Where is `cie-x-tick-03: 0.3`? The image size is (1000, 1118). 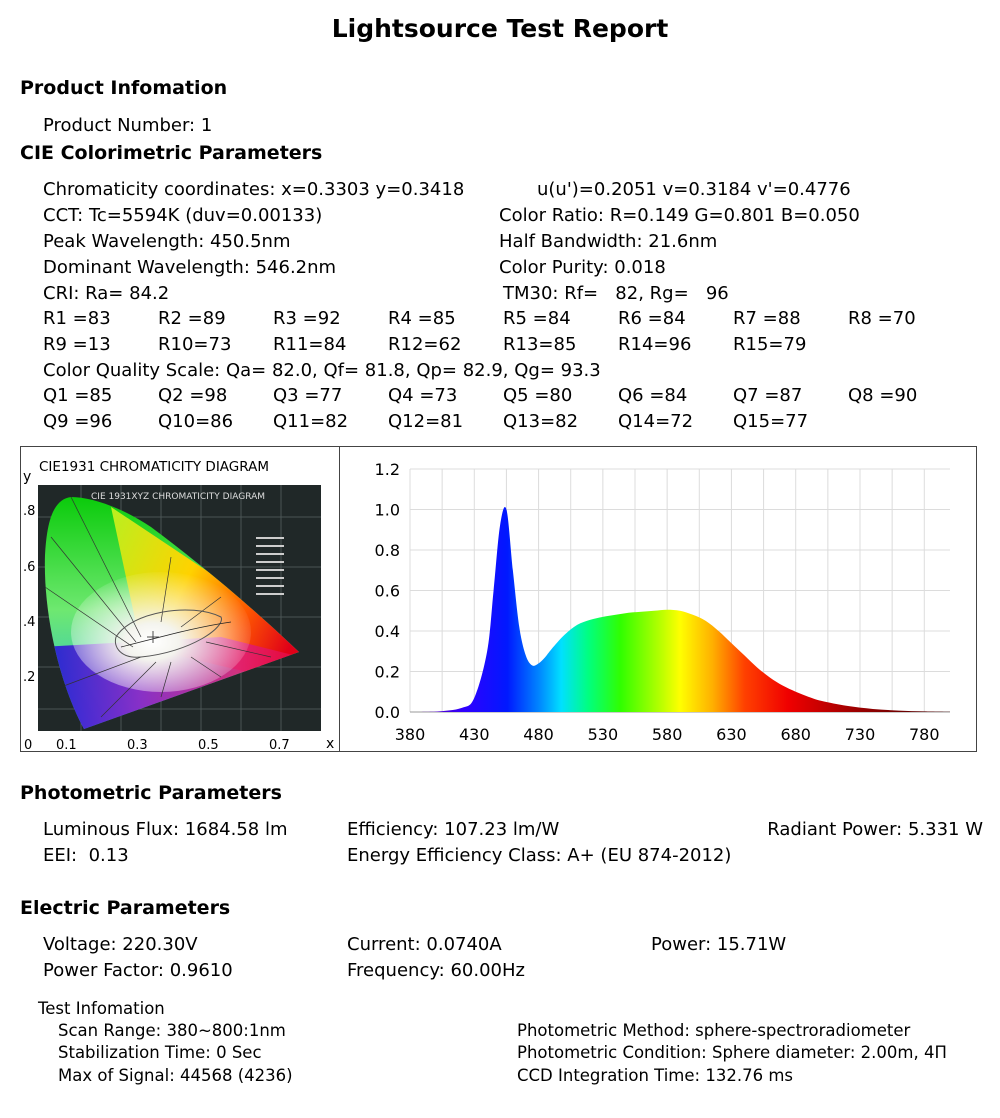 cie-x-tick-03: 0.3 is located at coordinates (137, 745).